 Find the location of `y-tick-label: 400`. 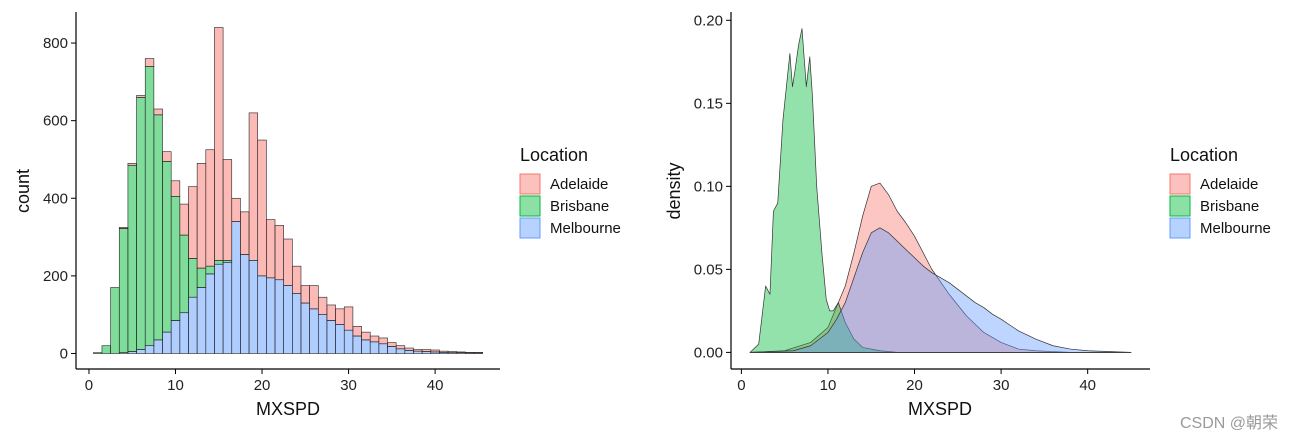

y-tick-label: 400 is located at coordinates (55, 198).